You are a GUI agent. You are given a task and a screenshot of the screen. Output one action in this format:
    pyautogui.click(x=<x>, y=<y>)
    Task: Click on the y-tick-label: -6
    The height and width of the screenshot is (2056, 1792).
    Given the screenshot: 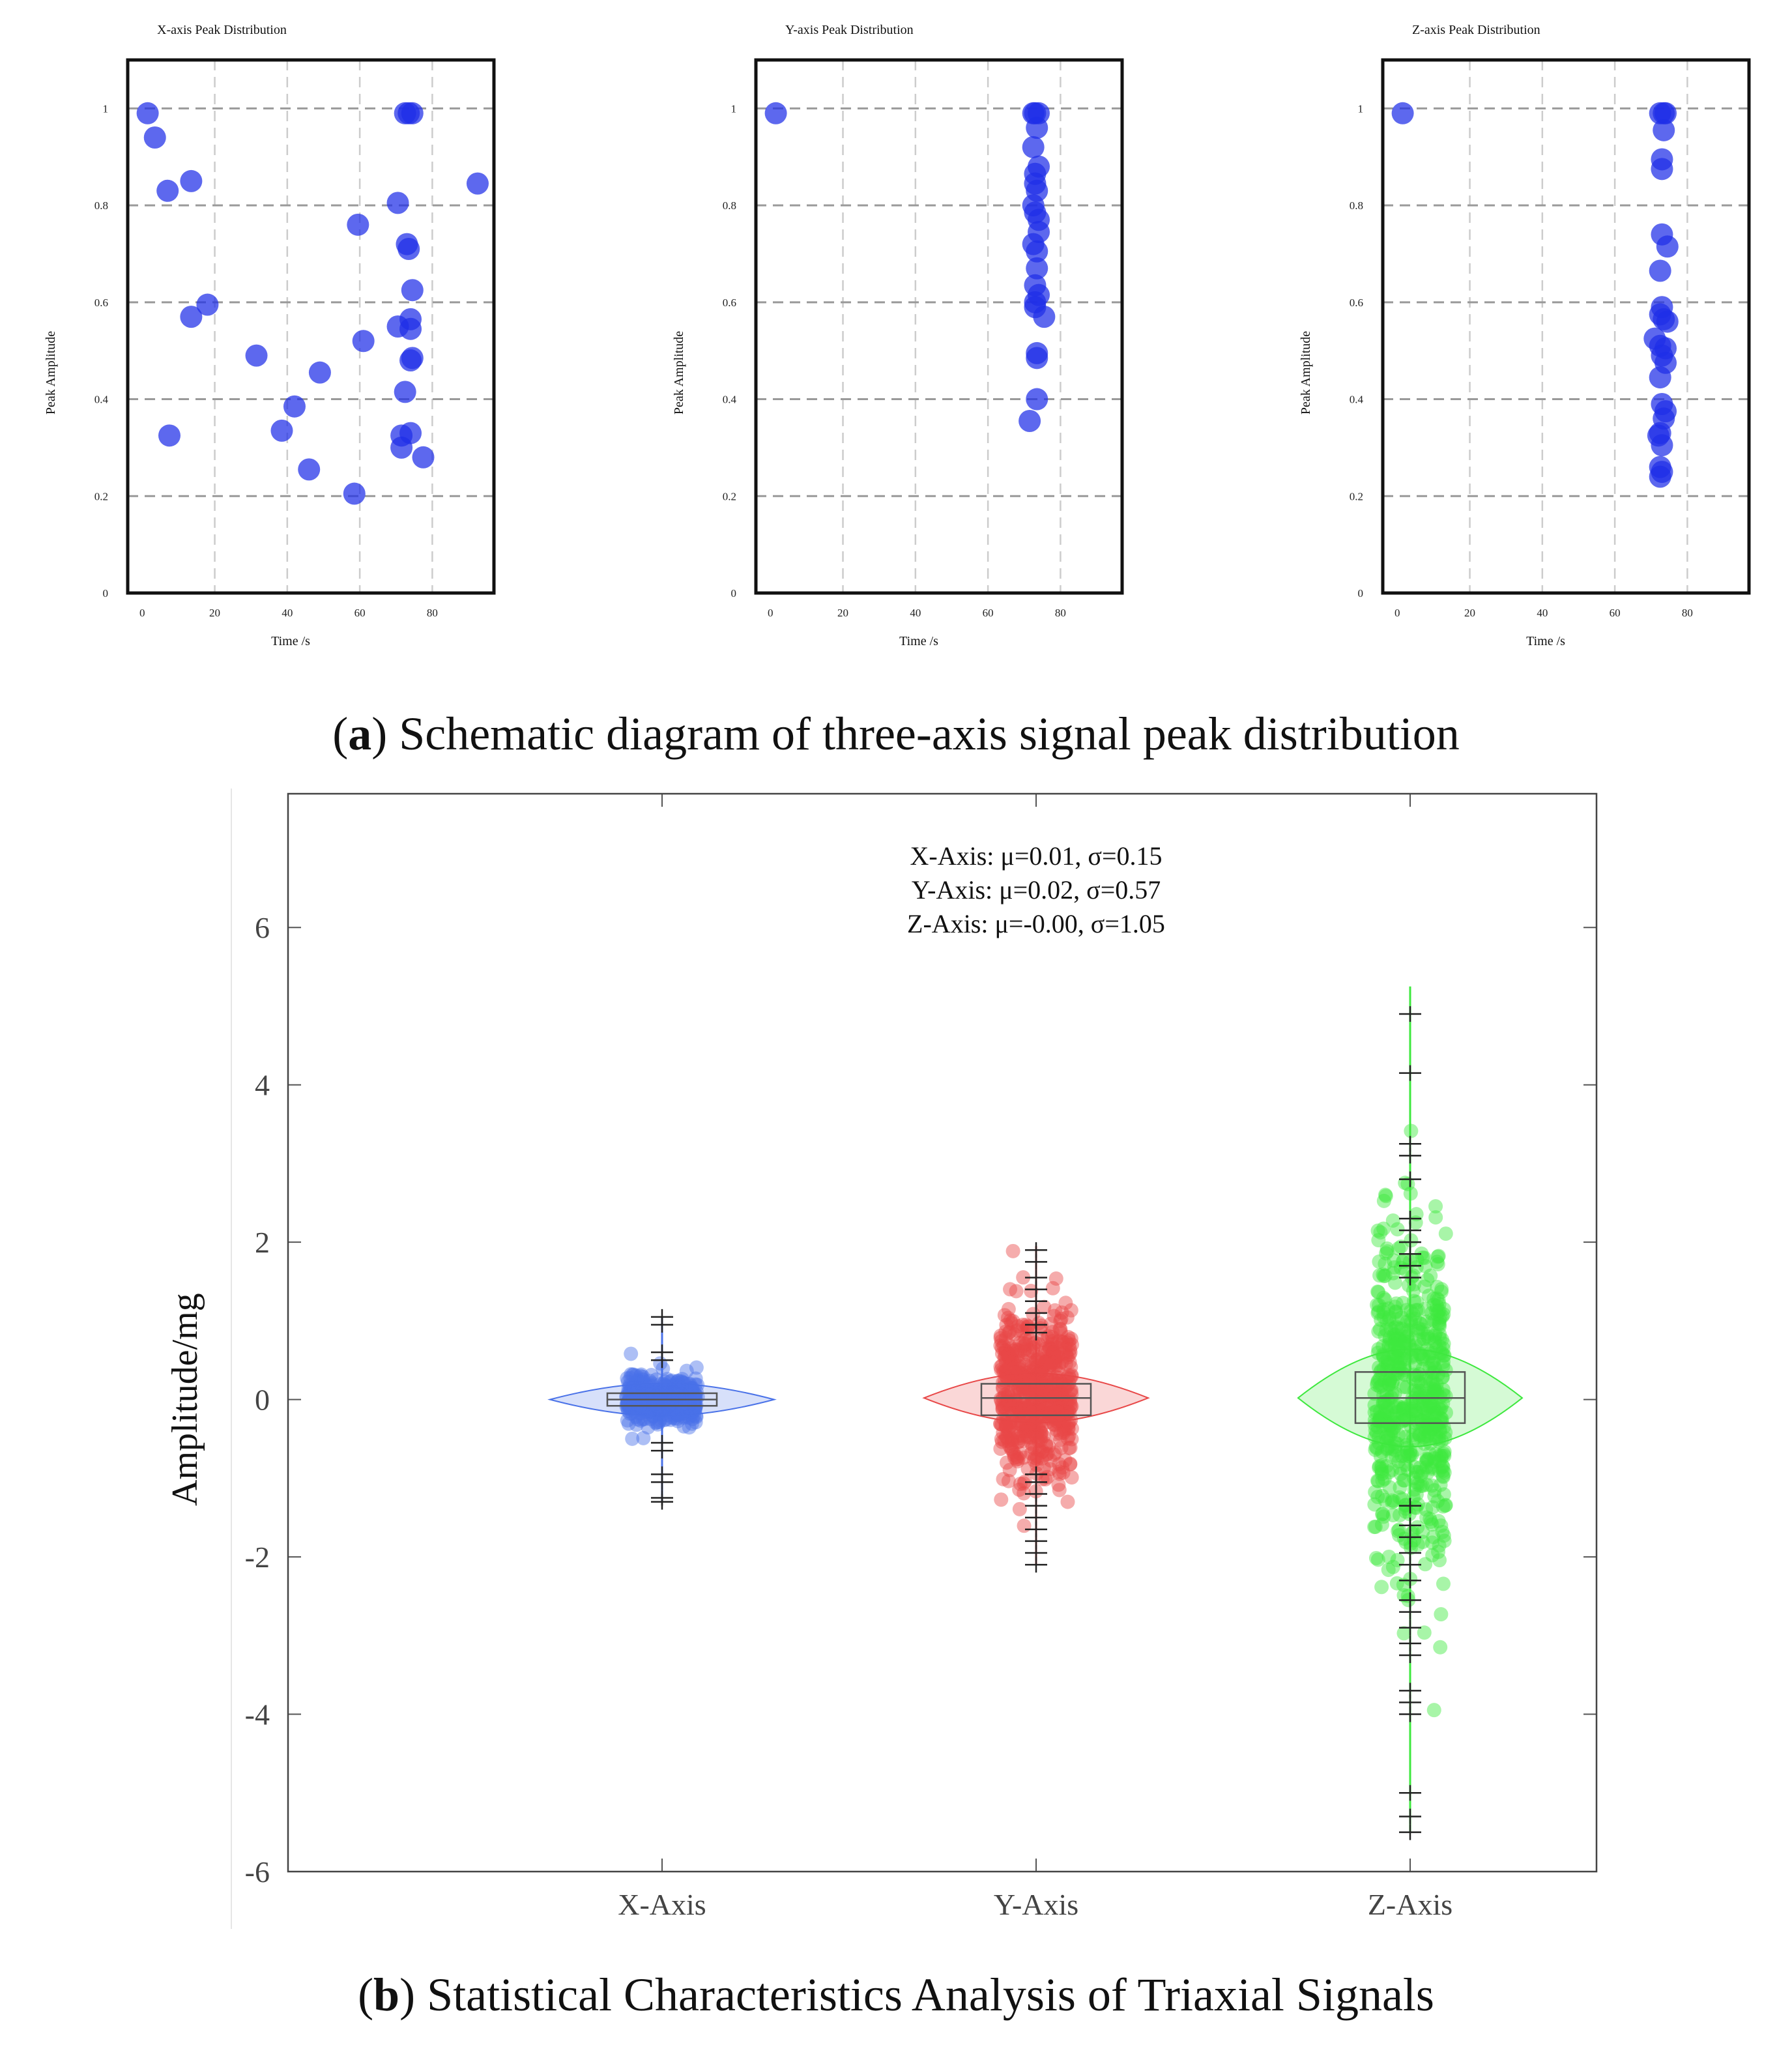 What is the action you would take?
    pyautogui.click(x=257, y=1872)
    